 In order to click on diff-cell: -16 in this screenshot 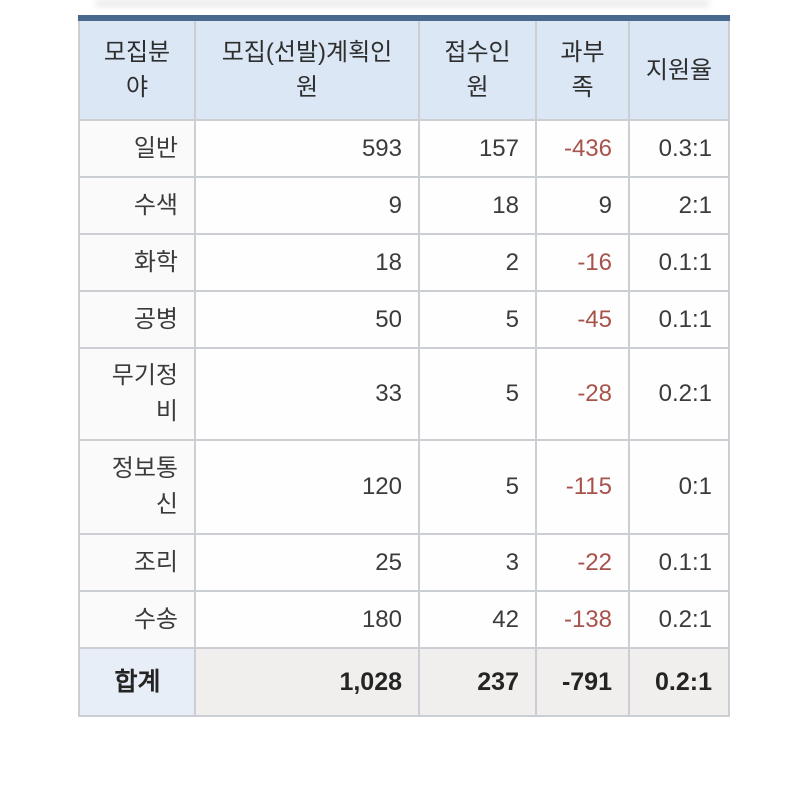, I will do `click(582, 262)`.